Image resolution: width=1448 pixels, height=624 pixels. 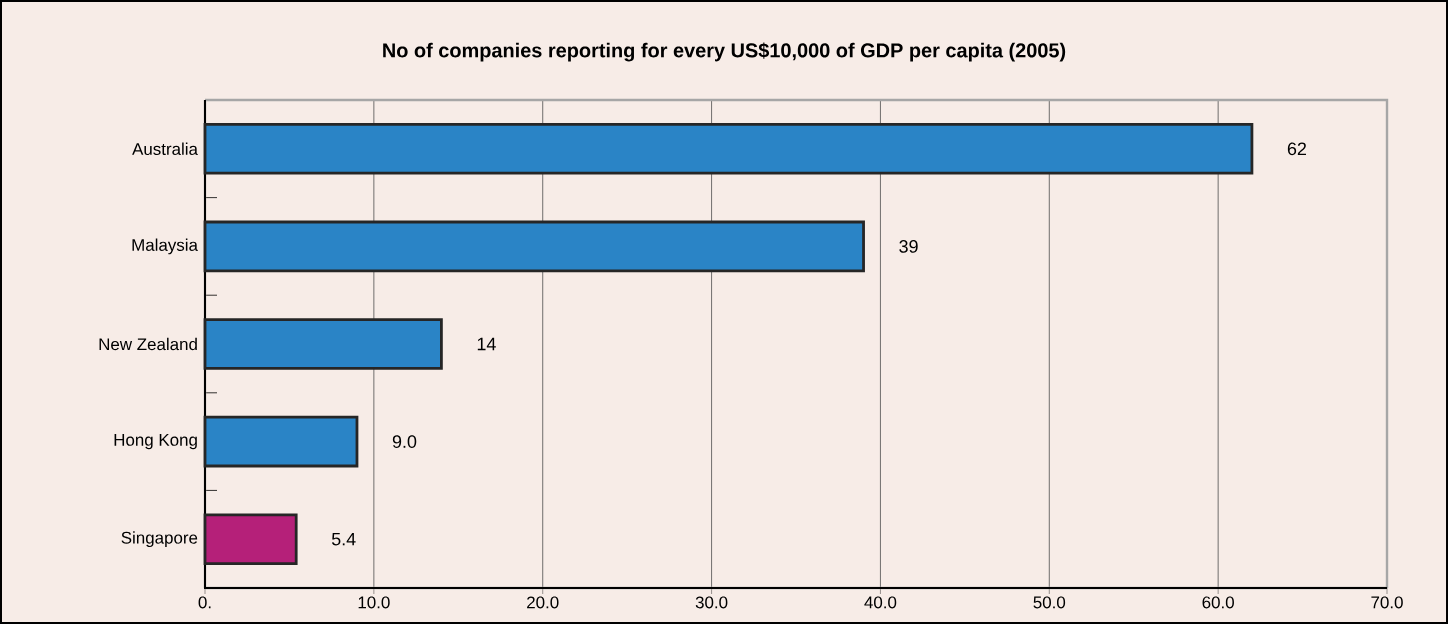 What do you see at coordinates (148, 344) in the screenshot?
I see `y-tick-label: New Zealand` at bounding box center [148, 344].